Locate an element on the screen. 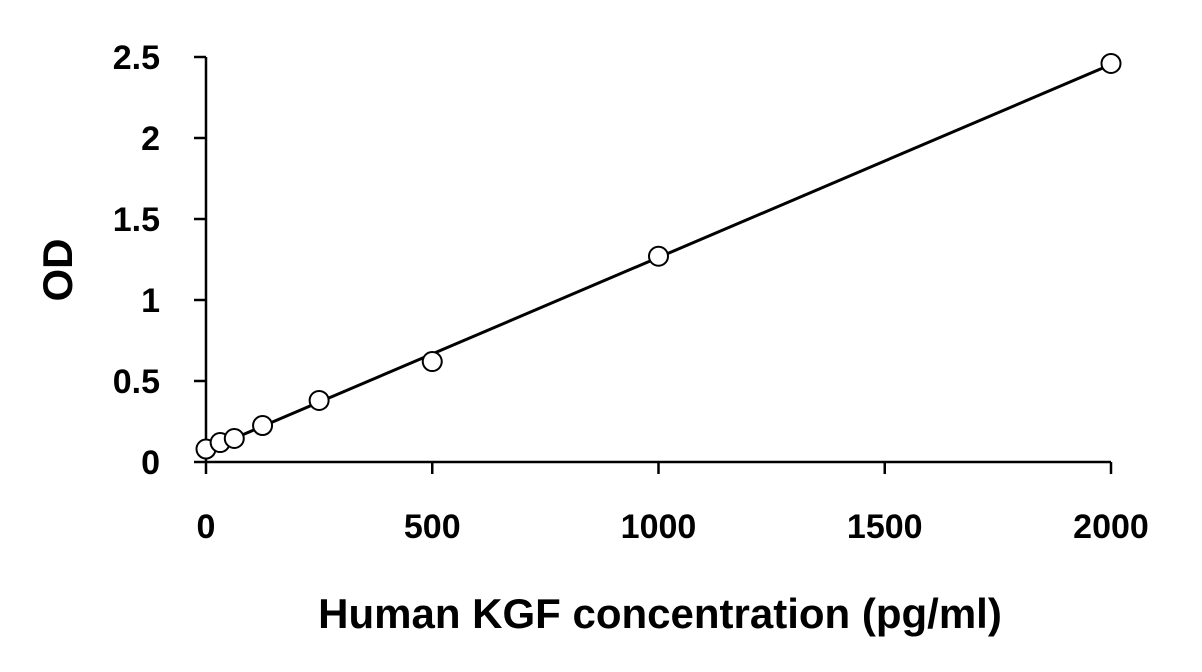 This screenshot has height=672, width=1202. x-axis-title: Human KGF concentration (pg/ml) is located at coordinates (660, 613).